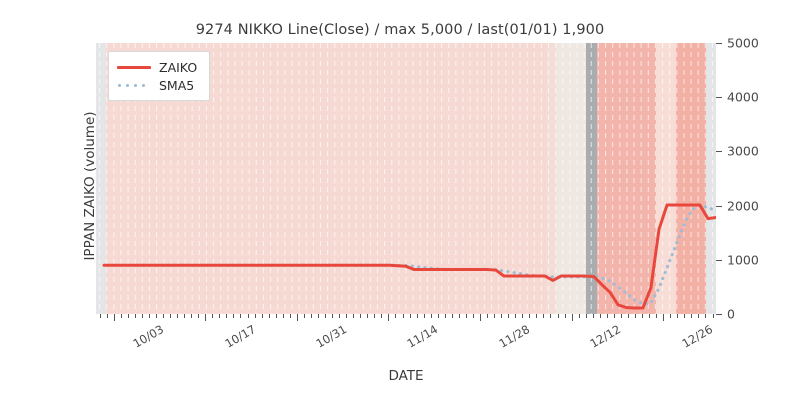  Describe the element at coordinates (743, 206) in the screenshot. I see `y-tick-label: 2000` at that location.